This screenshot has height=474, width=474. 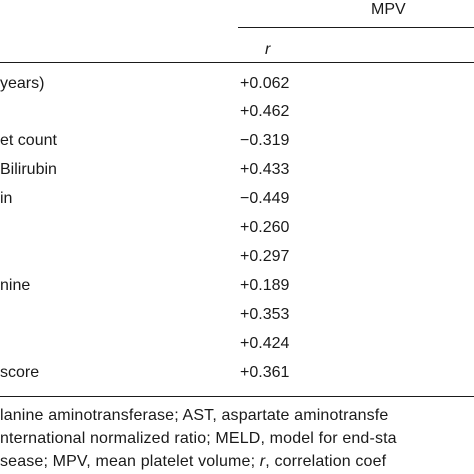 What do you see at coordinates (265, 227) in the screenshot?
I see `row-value: +0.260` at bounding box center [265, 227].